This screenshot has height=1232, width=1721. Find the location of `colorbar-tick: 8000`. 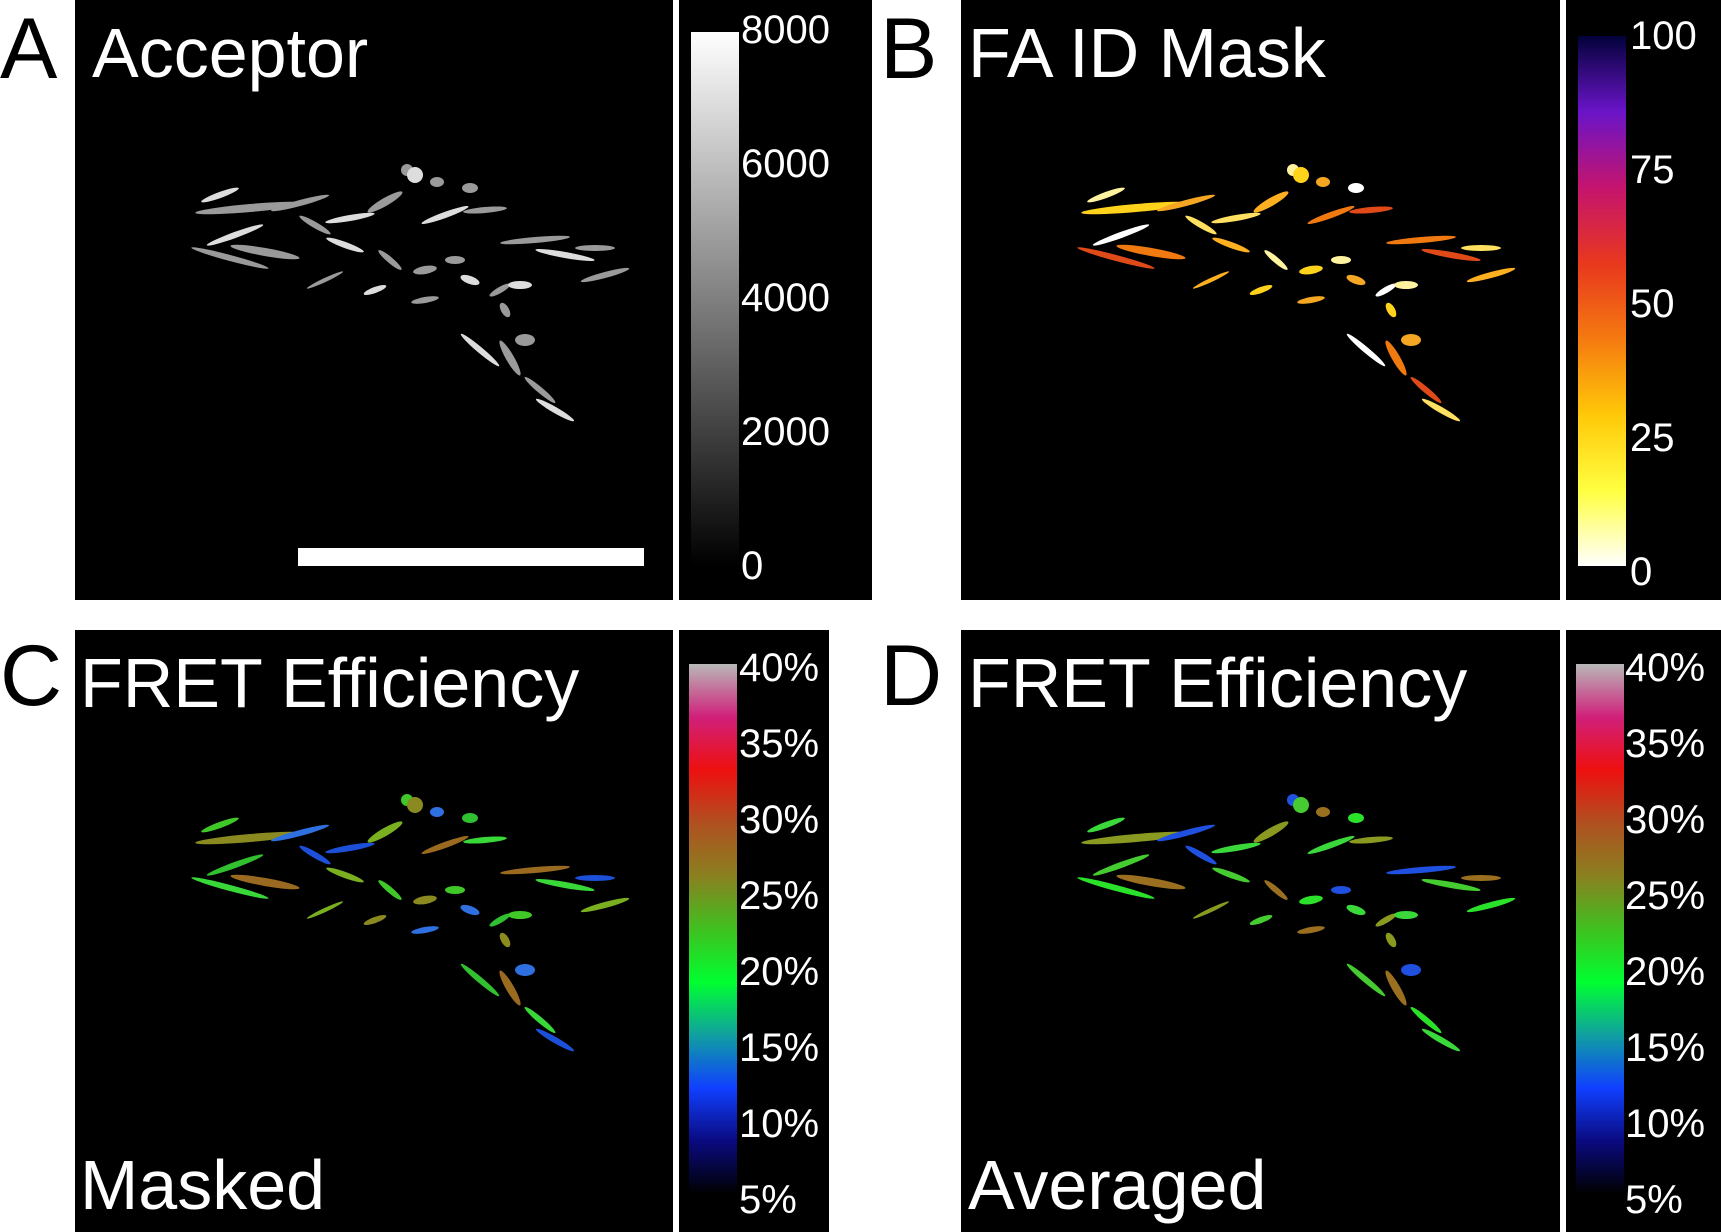

colorbar-tick: 8000 is located at coordinates (785, 30).